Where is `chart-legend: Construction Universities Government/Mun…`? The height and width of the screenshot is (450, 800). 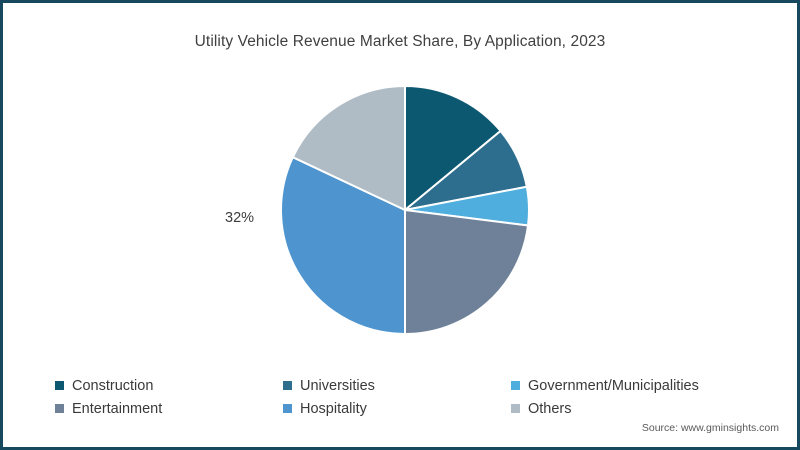 chart-legend: Construction Universities Government/Mun… is located at coordinates (405, 397).